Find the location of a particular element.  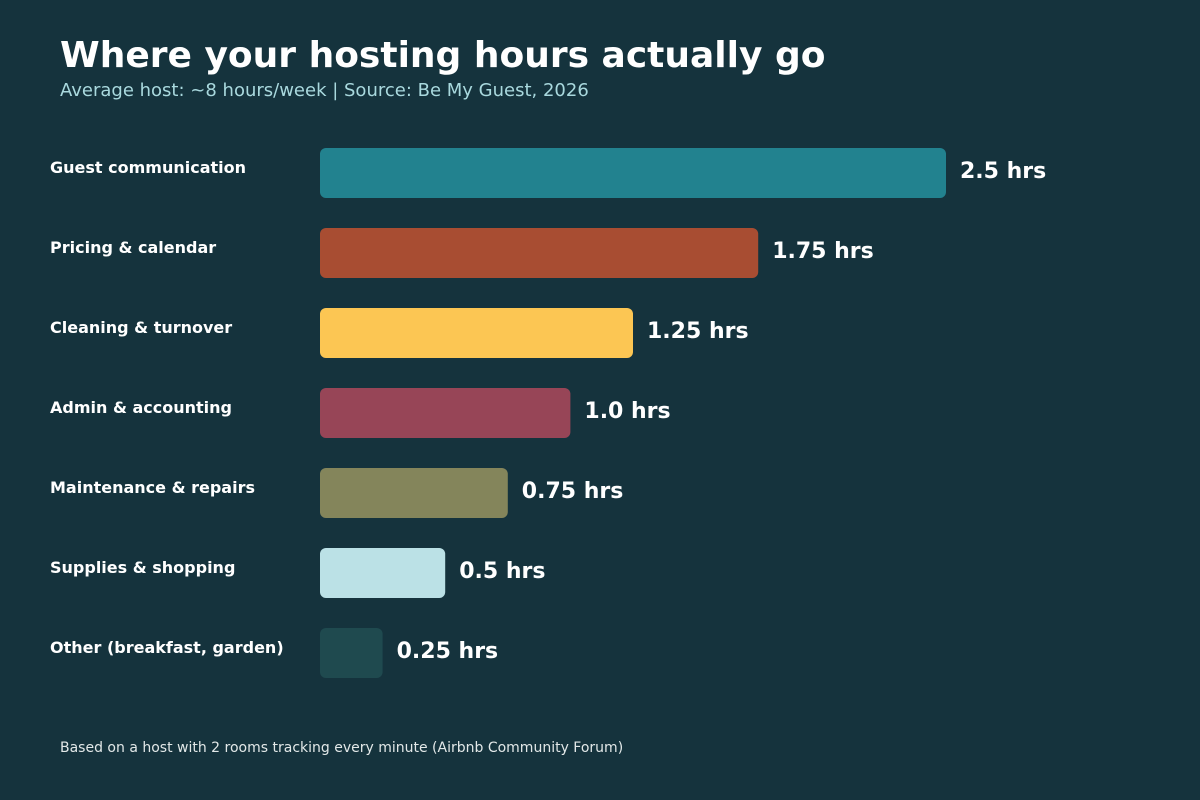

value-label: 1.25 hrs is located at coordinates (698, 331).